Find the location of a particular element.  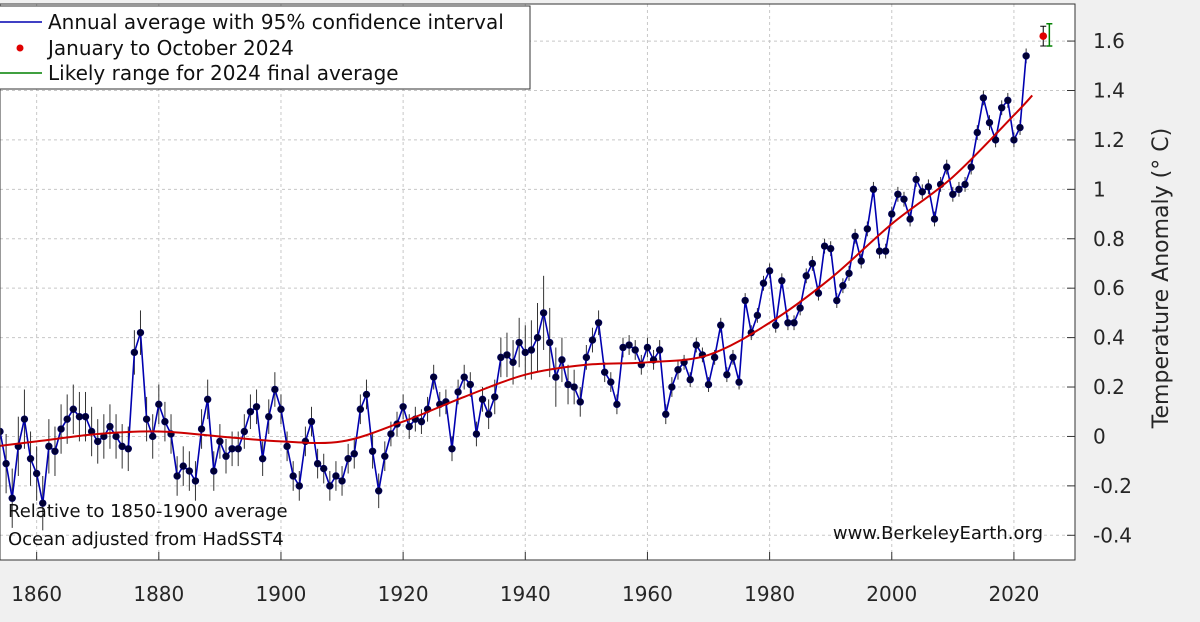

legend-ytd-swatch is located at coordinates (20, 48).